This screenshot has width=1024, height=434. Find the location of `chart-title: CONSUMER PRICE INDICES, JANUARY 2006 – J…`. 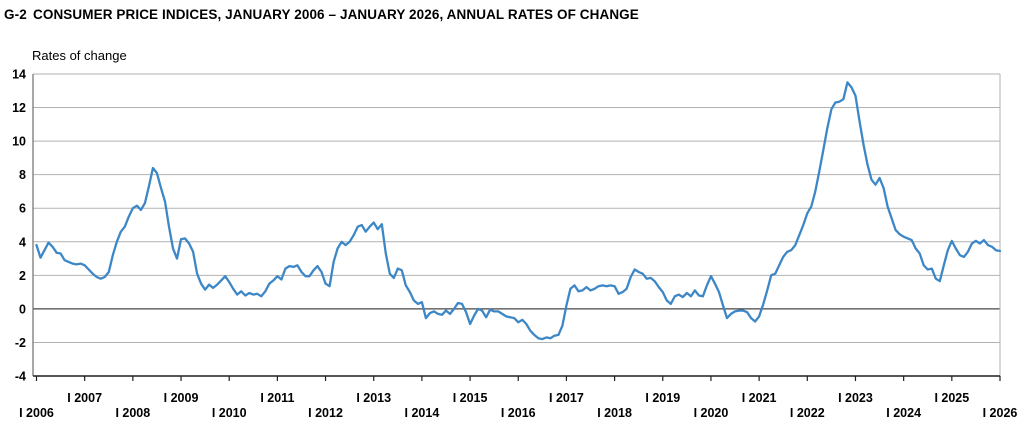

chart-title: CONSUMER PRICE INDICES, JANUARY 2006 – J… is located at coordinates (336, 14).